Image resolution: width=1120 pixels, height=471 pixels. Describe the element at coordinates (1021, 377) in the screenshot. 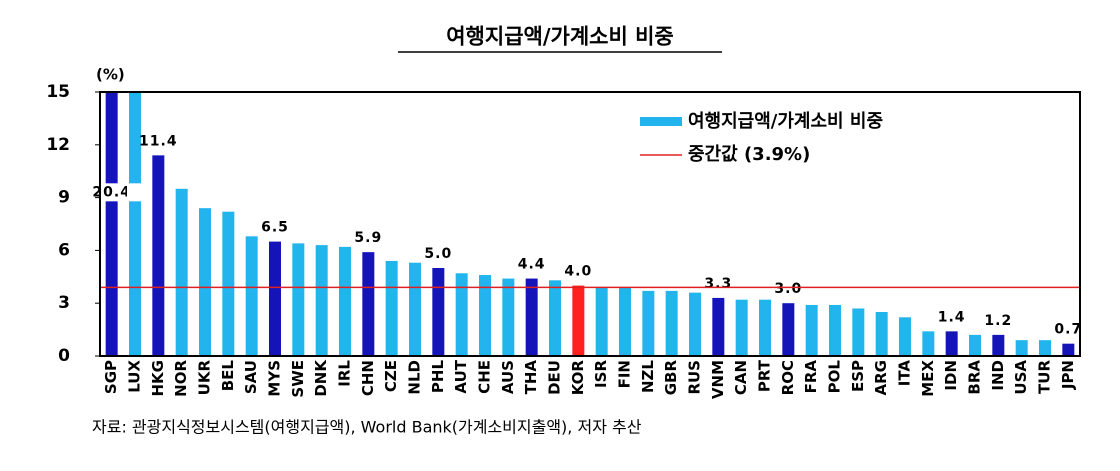

I see `x-tick-label: USA` at that location.